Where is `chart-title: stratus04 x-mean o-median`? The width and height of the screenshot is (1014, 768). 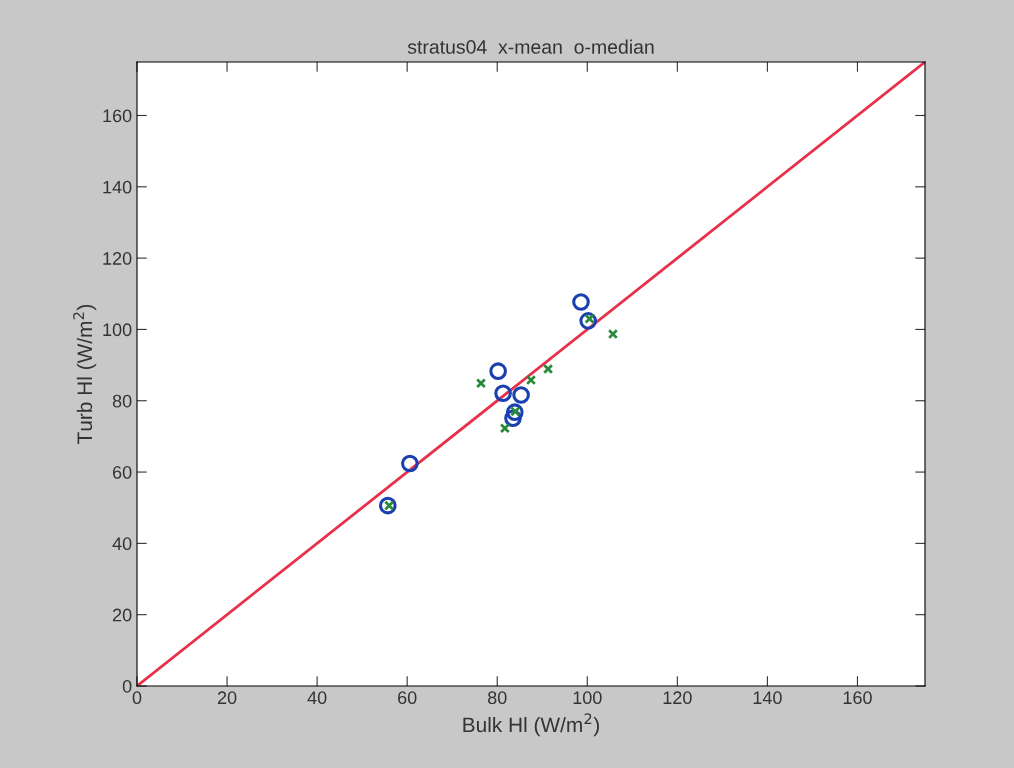
chart-title: stratus04 x-mean o-median is located at coordinates (530, 46).